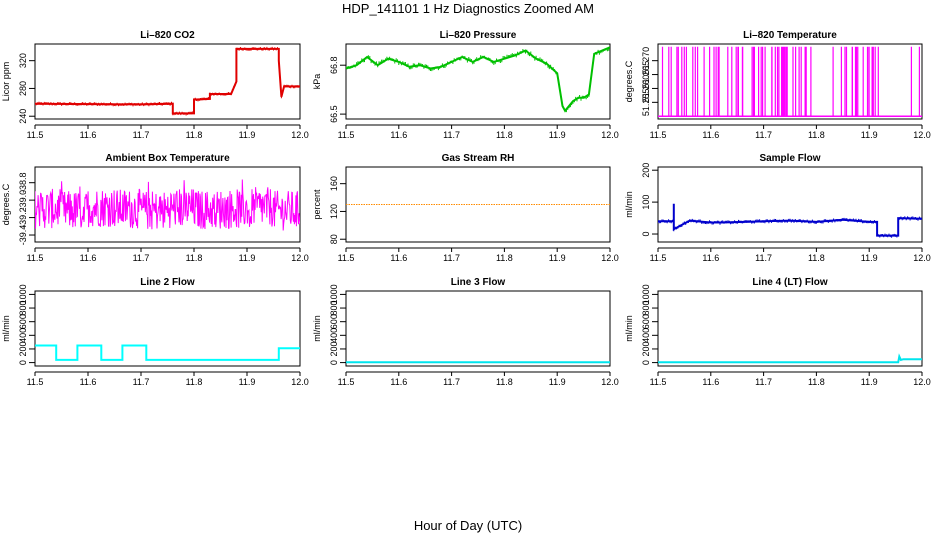 The height and width of the screenshot is (540, 936). Describe the element at coordinates (334, 239) in the screenshot. I see `y-tick-label: 80` at that location.